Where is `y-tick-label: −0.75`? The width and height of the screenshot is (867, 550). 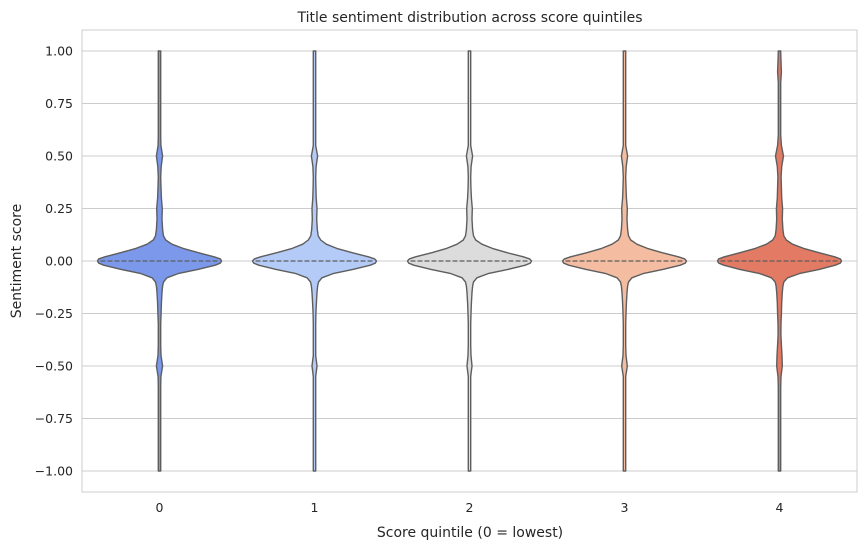 y-tick-label: −0.75 is located at coordinates (54, 418).